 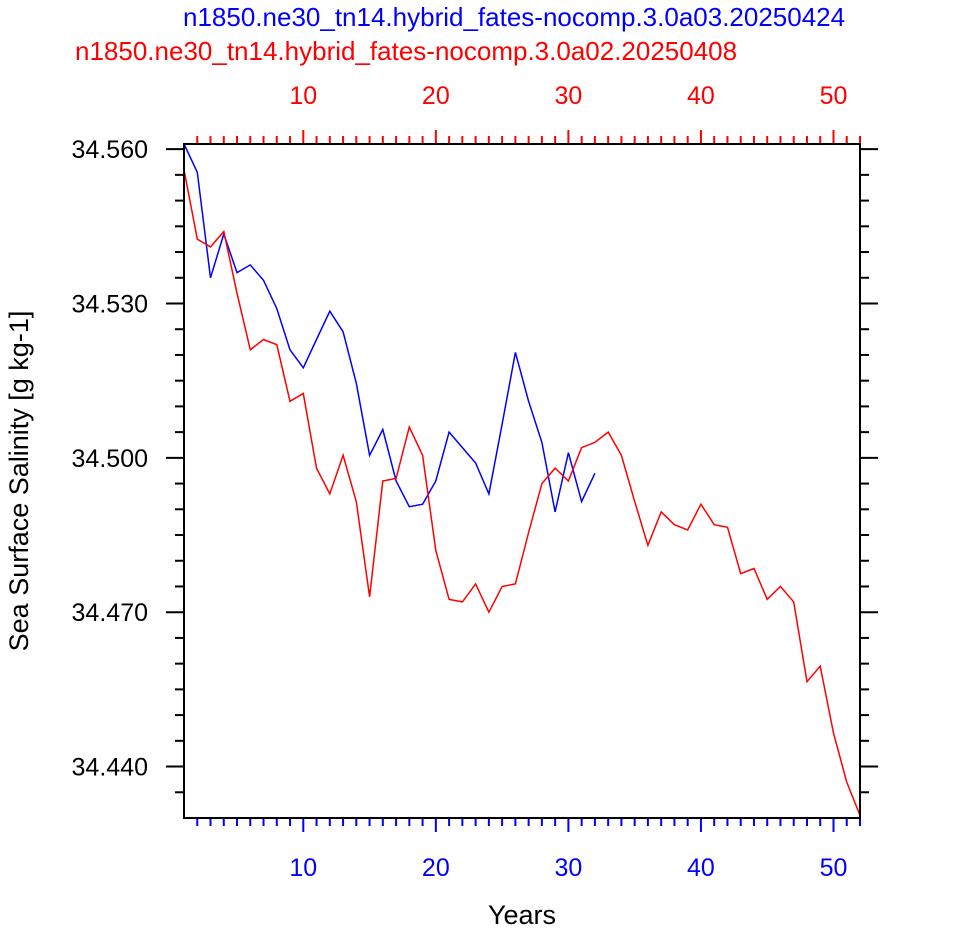 I want to click on x-tick-label-bottom: 20, so click(x=436, y=868).